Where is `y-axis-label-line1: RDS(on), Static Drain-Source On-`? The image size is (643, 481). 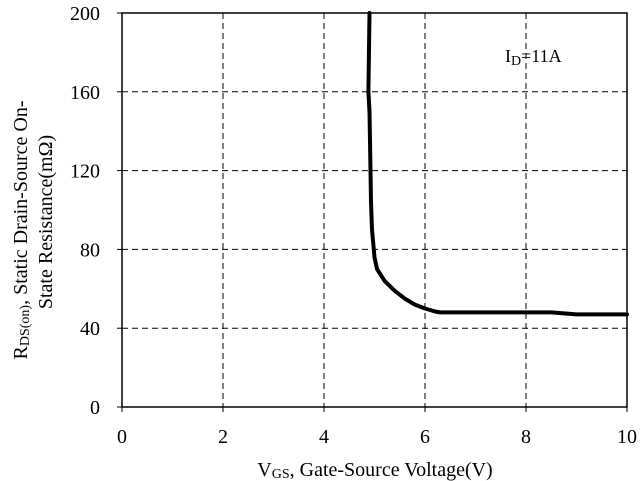
y-axis-label-line1: RDS(on), Static Drain-Source On- is located at coordinates (21, 230).